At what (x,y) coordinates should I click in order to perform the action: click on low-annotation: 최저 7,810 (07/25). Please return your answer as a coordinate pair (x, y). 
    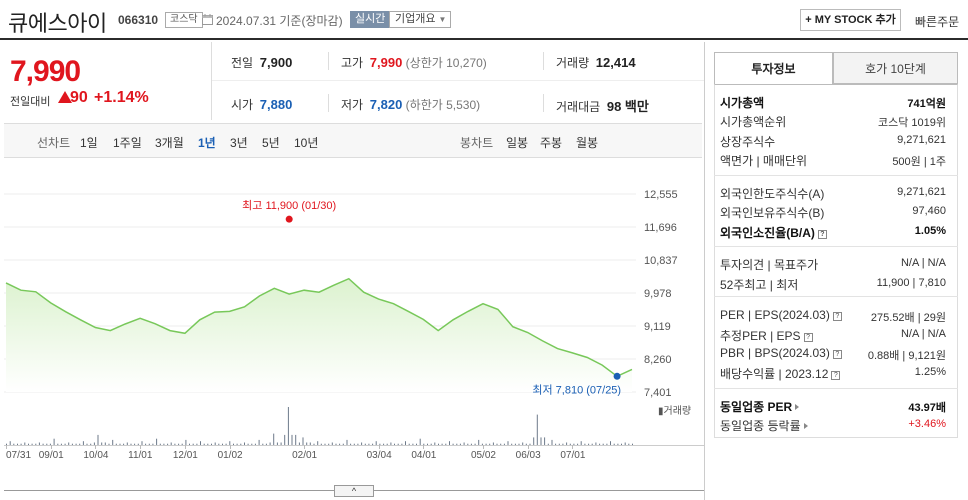
    Looking at the image, I should click on (576, 389).